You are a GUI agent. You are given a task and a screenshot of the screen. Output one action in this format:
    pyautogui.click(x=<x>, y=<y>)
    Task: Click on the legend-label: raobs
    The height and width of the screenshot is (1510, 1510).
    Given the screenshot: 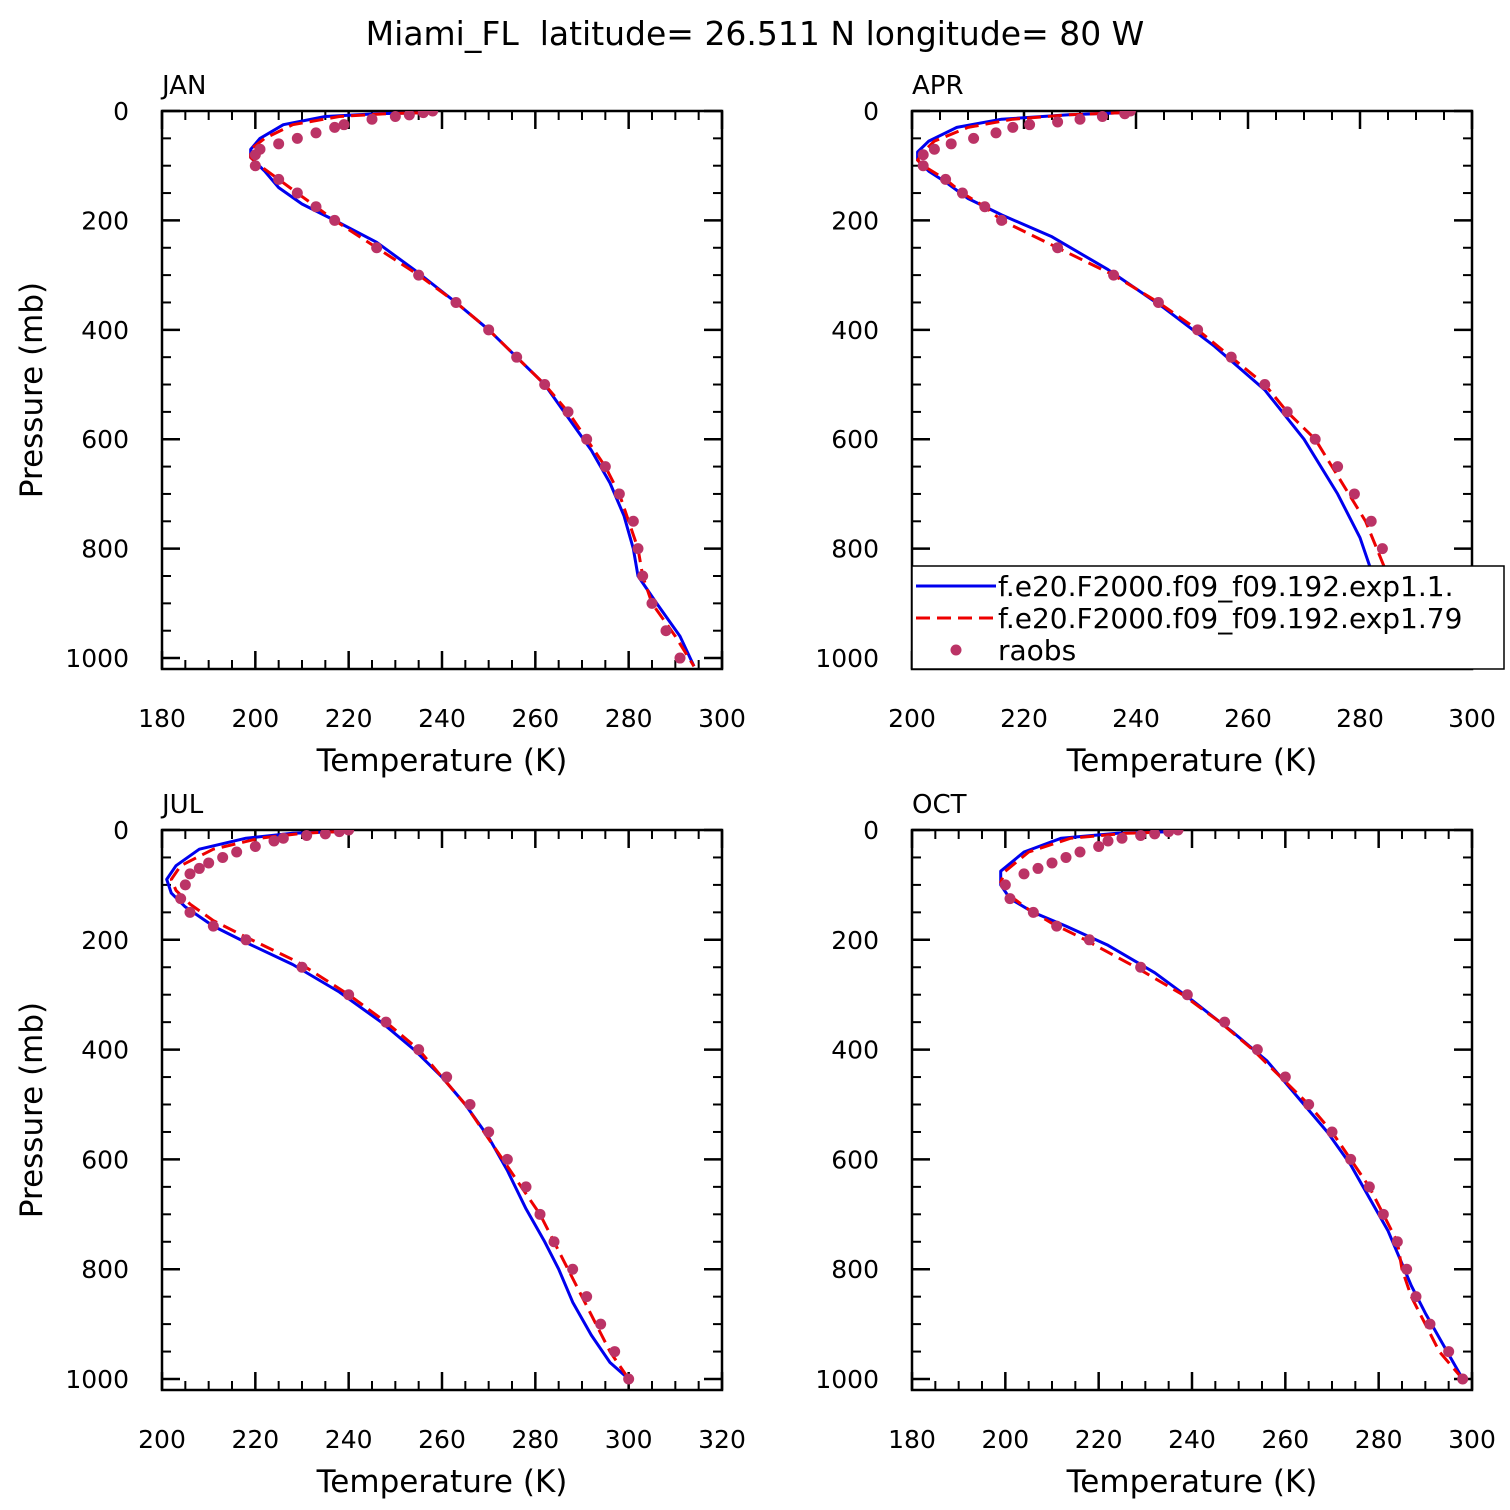 What is the action you would take?
    pyautogui.click(x=1037, y=650)
    